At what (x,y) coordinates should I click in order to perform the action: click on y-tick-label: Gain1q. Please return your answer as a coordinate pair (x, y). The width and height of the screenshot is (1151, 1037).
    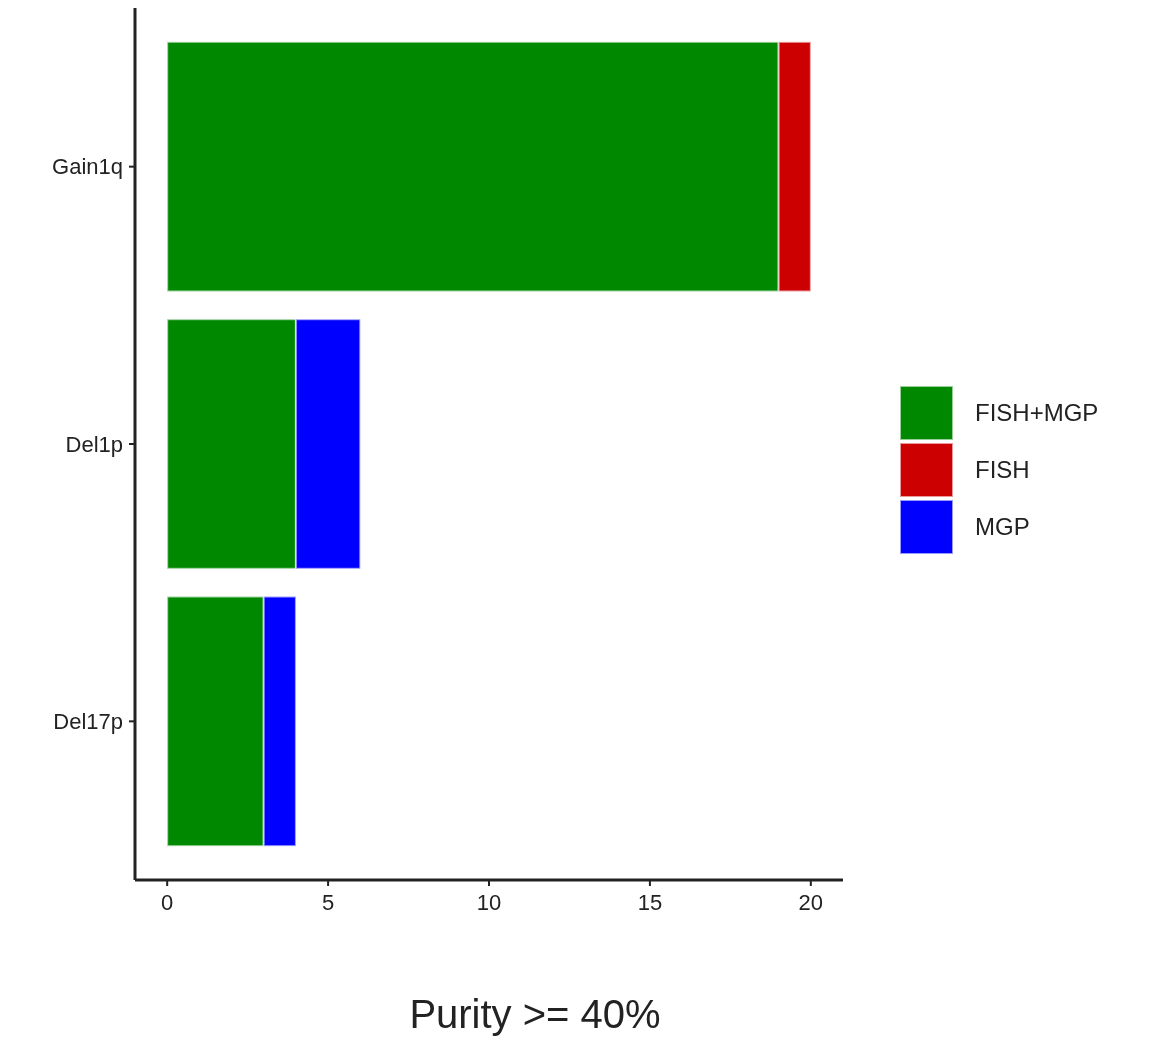
    Looking at the image, I should click on (87, 167).